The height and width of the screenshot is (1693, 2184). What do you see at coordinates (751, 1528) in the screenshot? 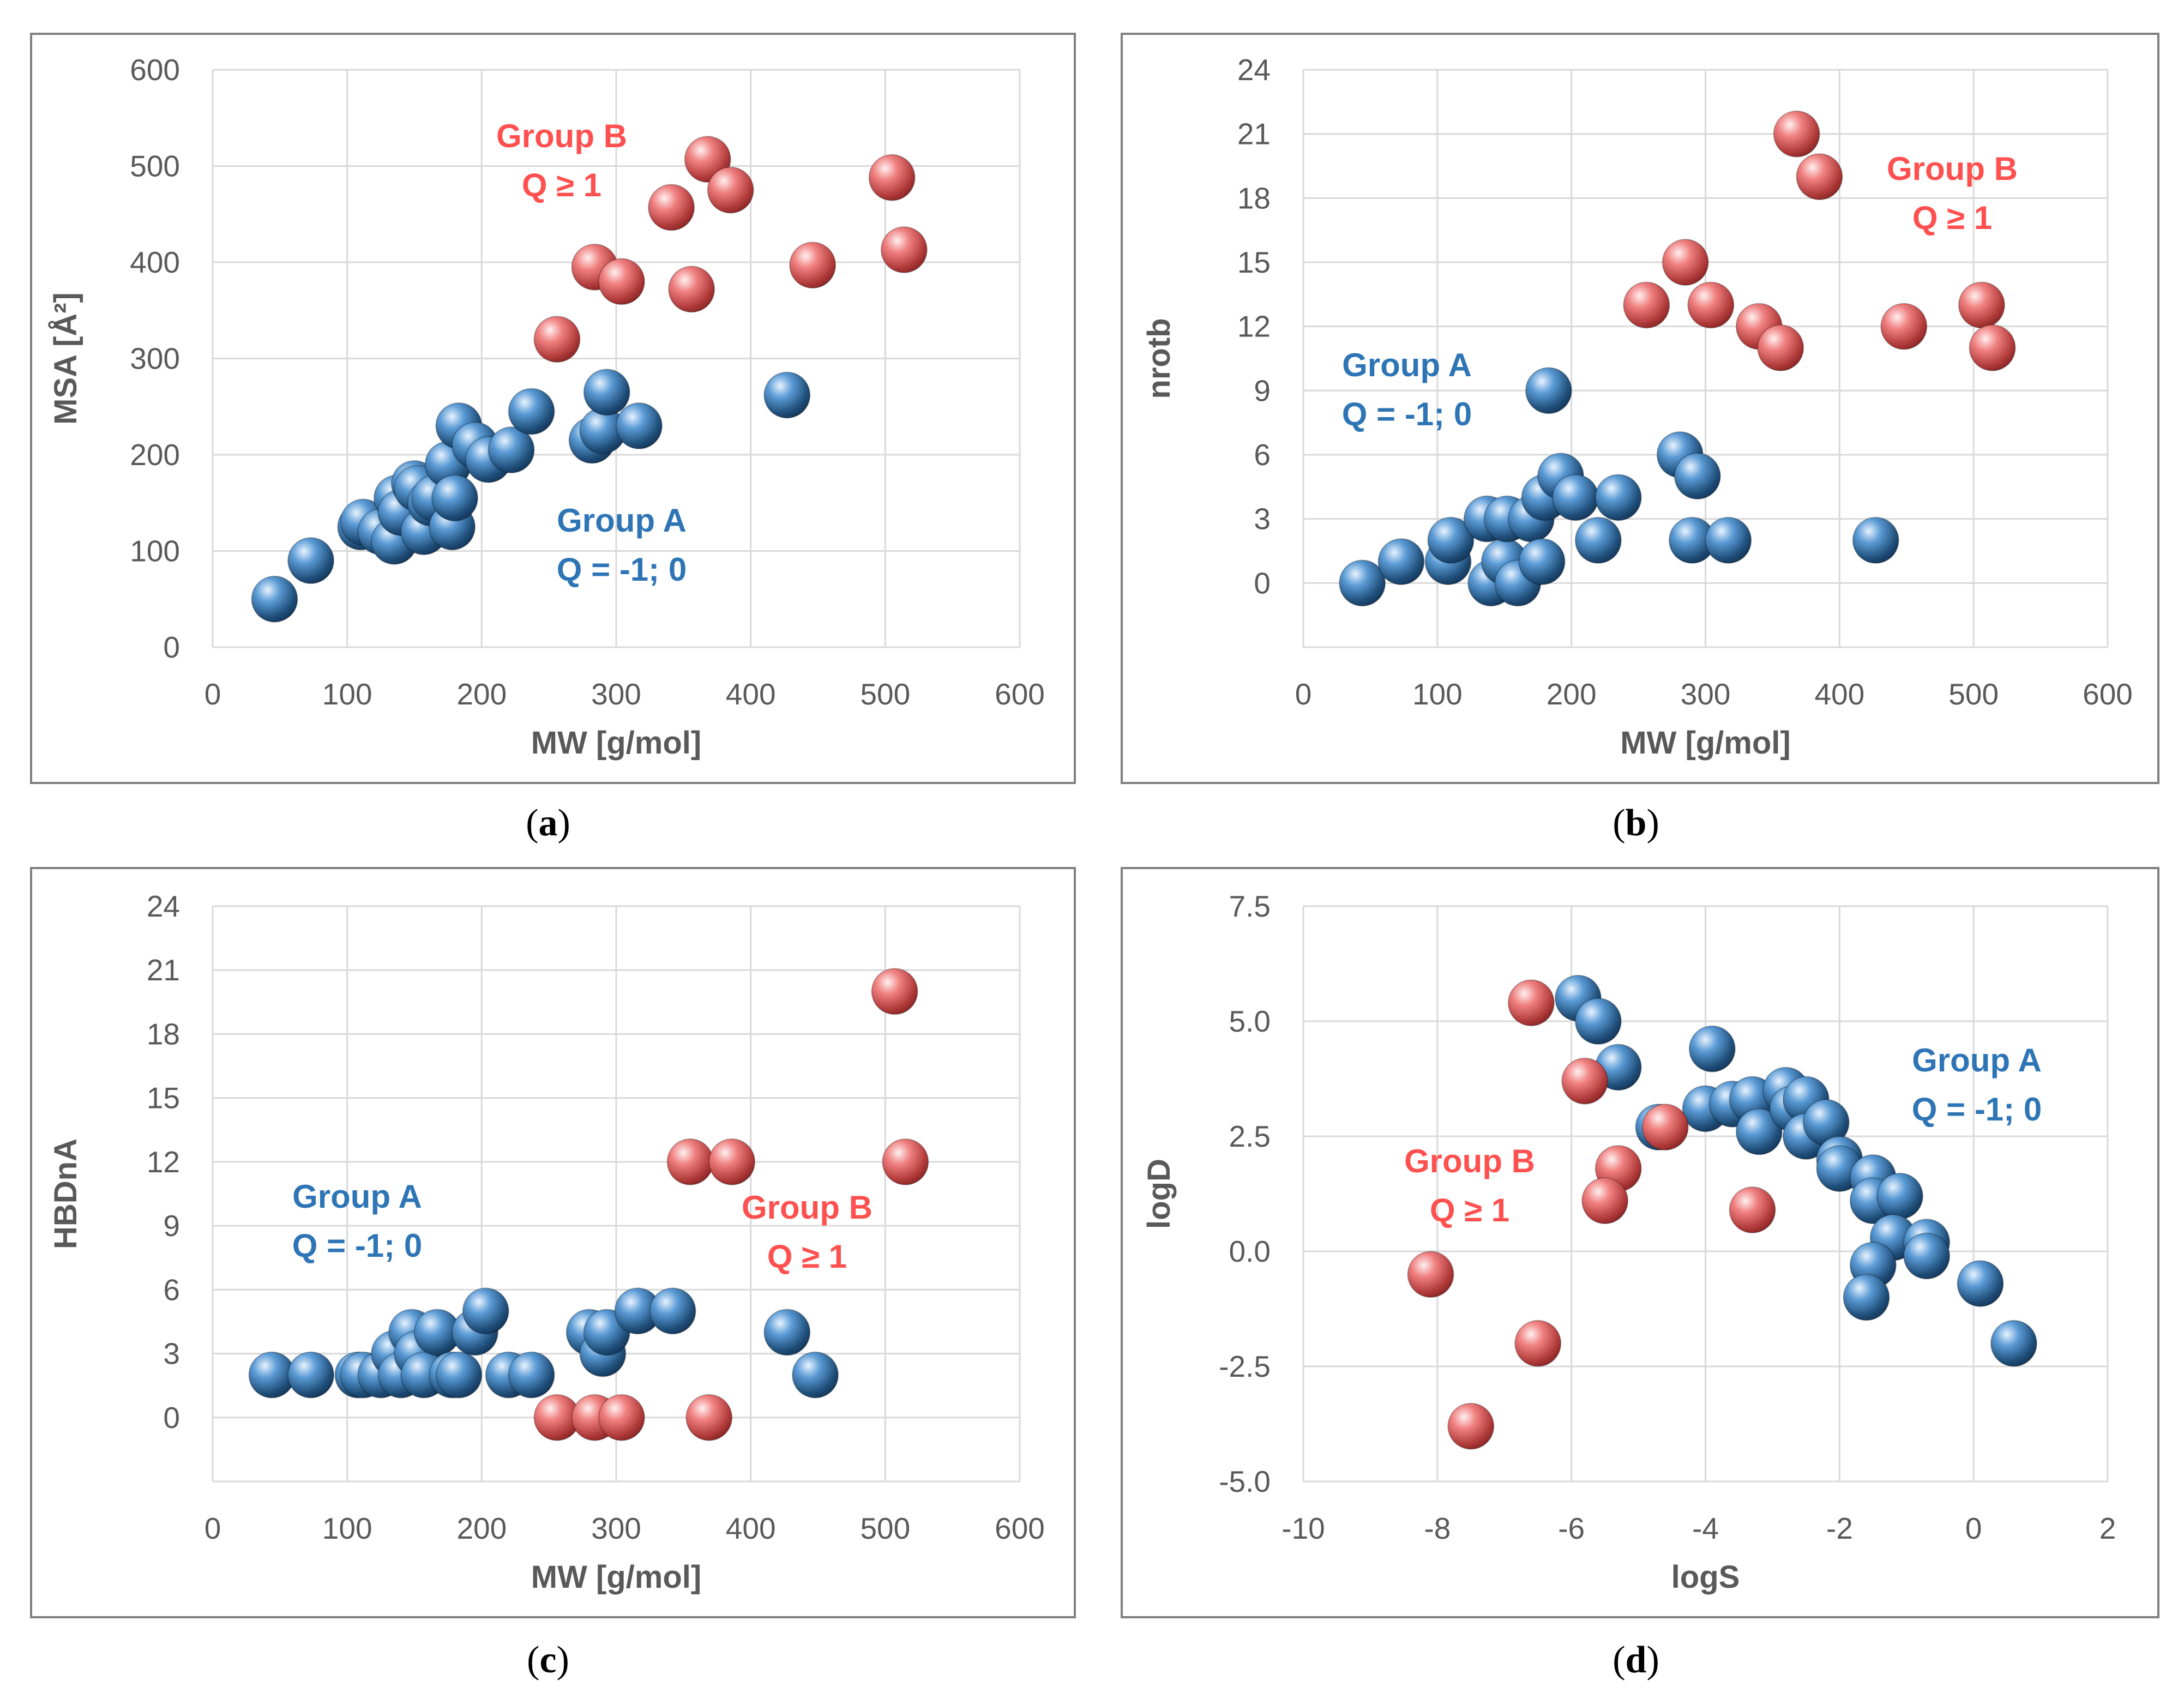
I see `chart-c-xtick-label: 400` at bounding box center [751, 1528].